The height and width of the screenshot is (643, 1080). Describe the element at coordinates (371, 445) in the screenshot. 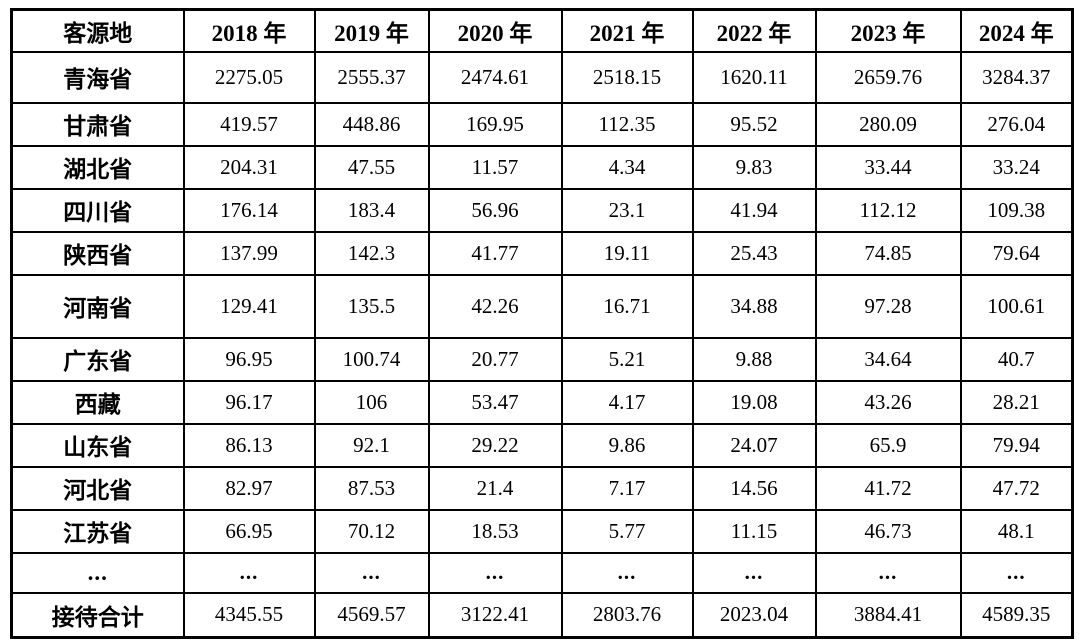

I see `data-cell: 92.1` at that location.